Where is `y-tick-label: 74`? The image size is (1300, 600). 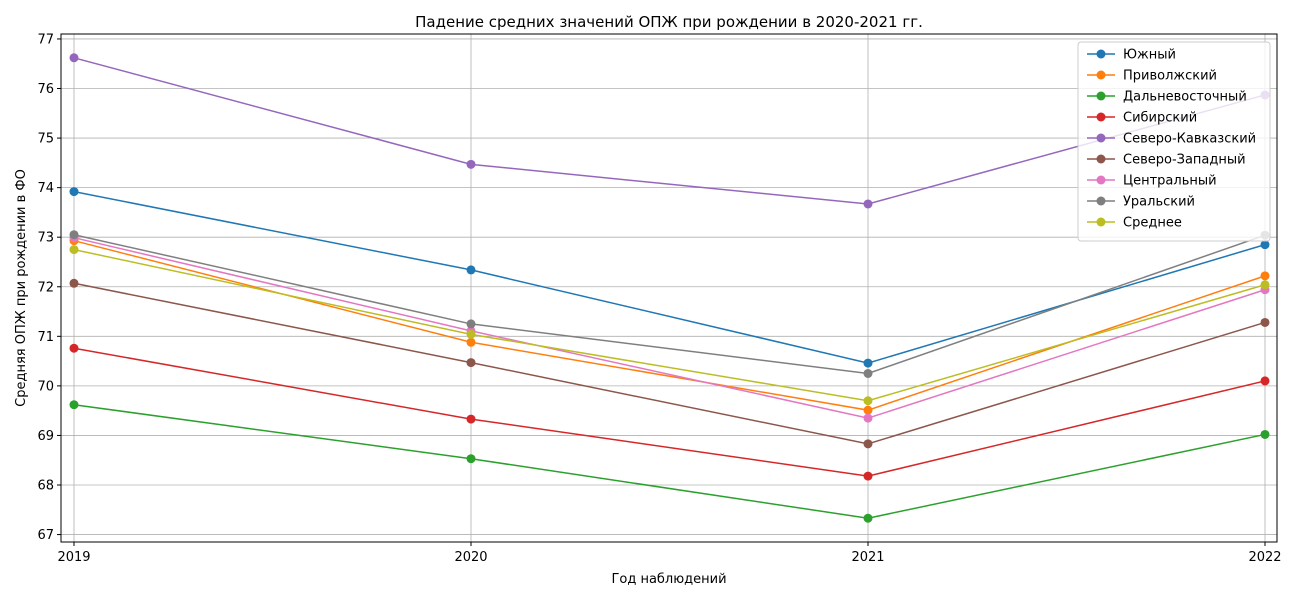 y-tick-label: 74 is located at coordinates (45, 188).